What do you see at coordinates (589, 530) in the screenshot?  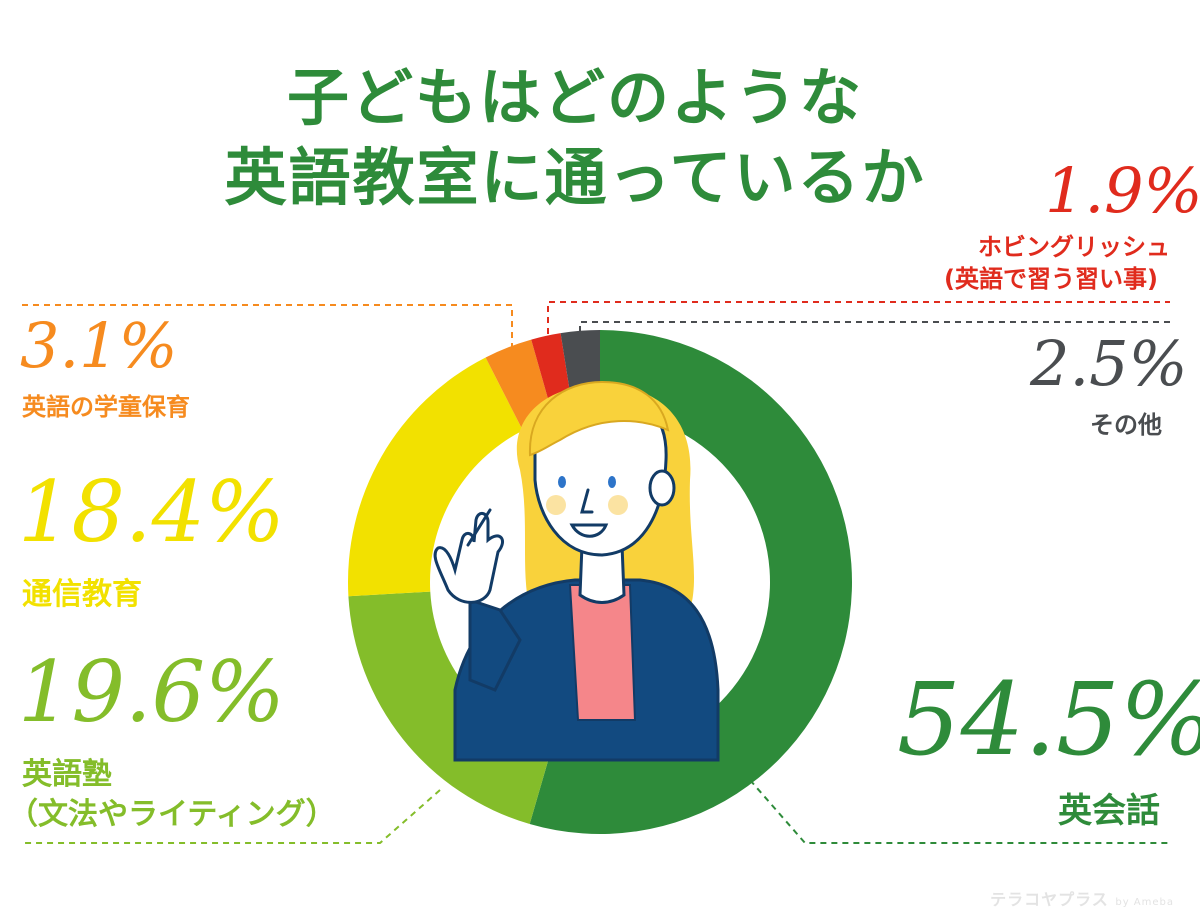 I see `mouth` at bounding box center [589, 530].